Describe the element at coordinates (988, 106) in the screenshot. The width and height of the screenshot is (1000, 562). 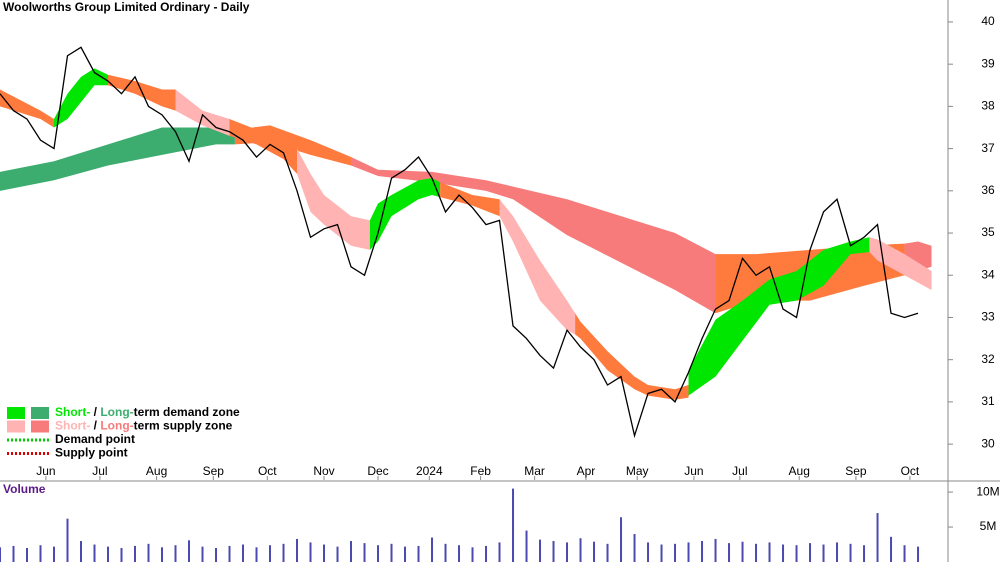
I see `y-tick-label: 38` at that location.